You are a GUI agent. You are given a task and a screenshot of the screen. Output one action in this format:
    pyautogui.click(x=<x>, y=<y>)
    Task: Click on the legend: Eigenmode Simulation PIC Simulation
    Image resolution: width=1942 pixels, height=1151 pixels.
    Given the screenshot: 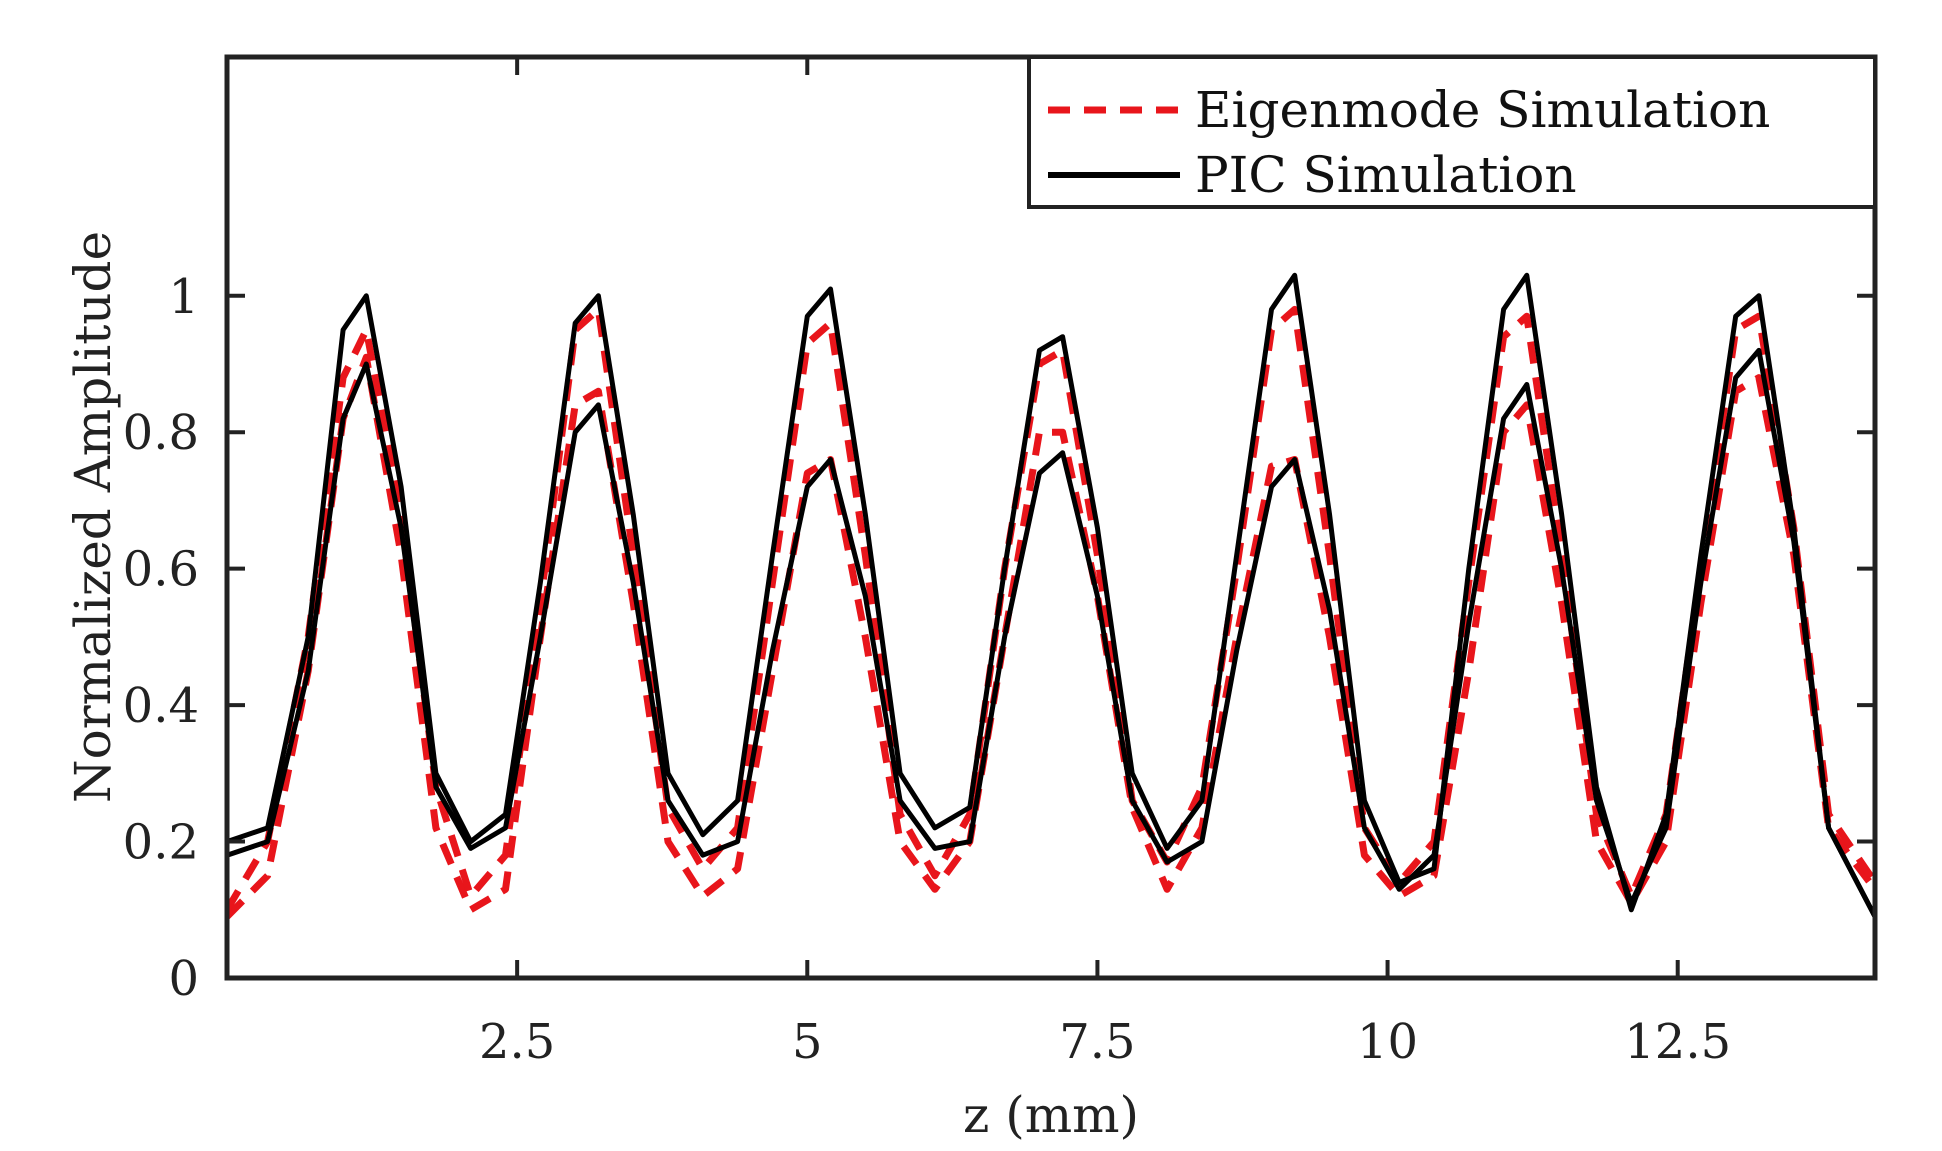 What is the action you would take?
    pyautogui.click(x=1452, y=132)
    